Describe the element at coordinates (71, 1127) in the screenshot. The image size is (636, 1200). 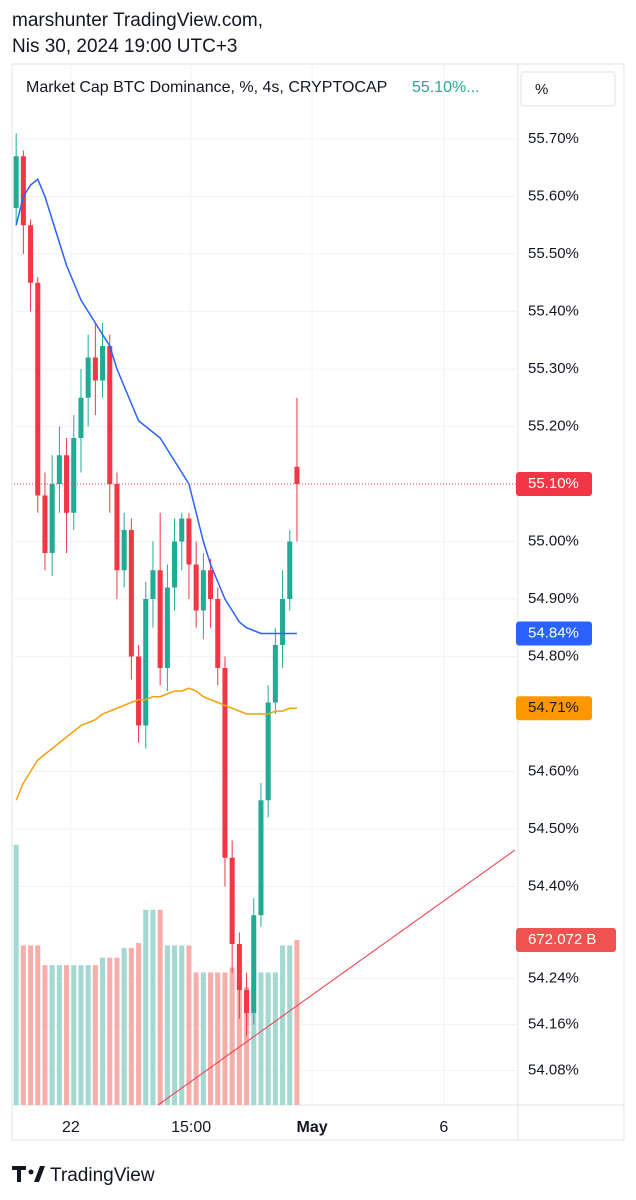
I see `x-tick-label: 22` at that location.